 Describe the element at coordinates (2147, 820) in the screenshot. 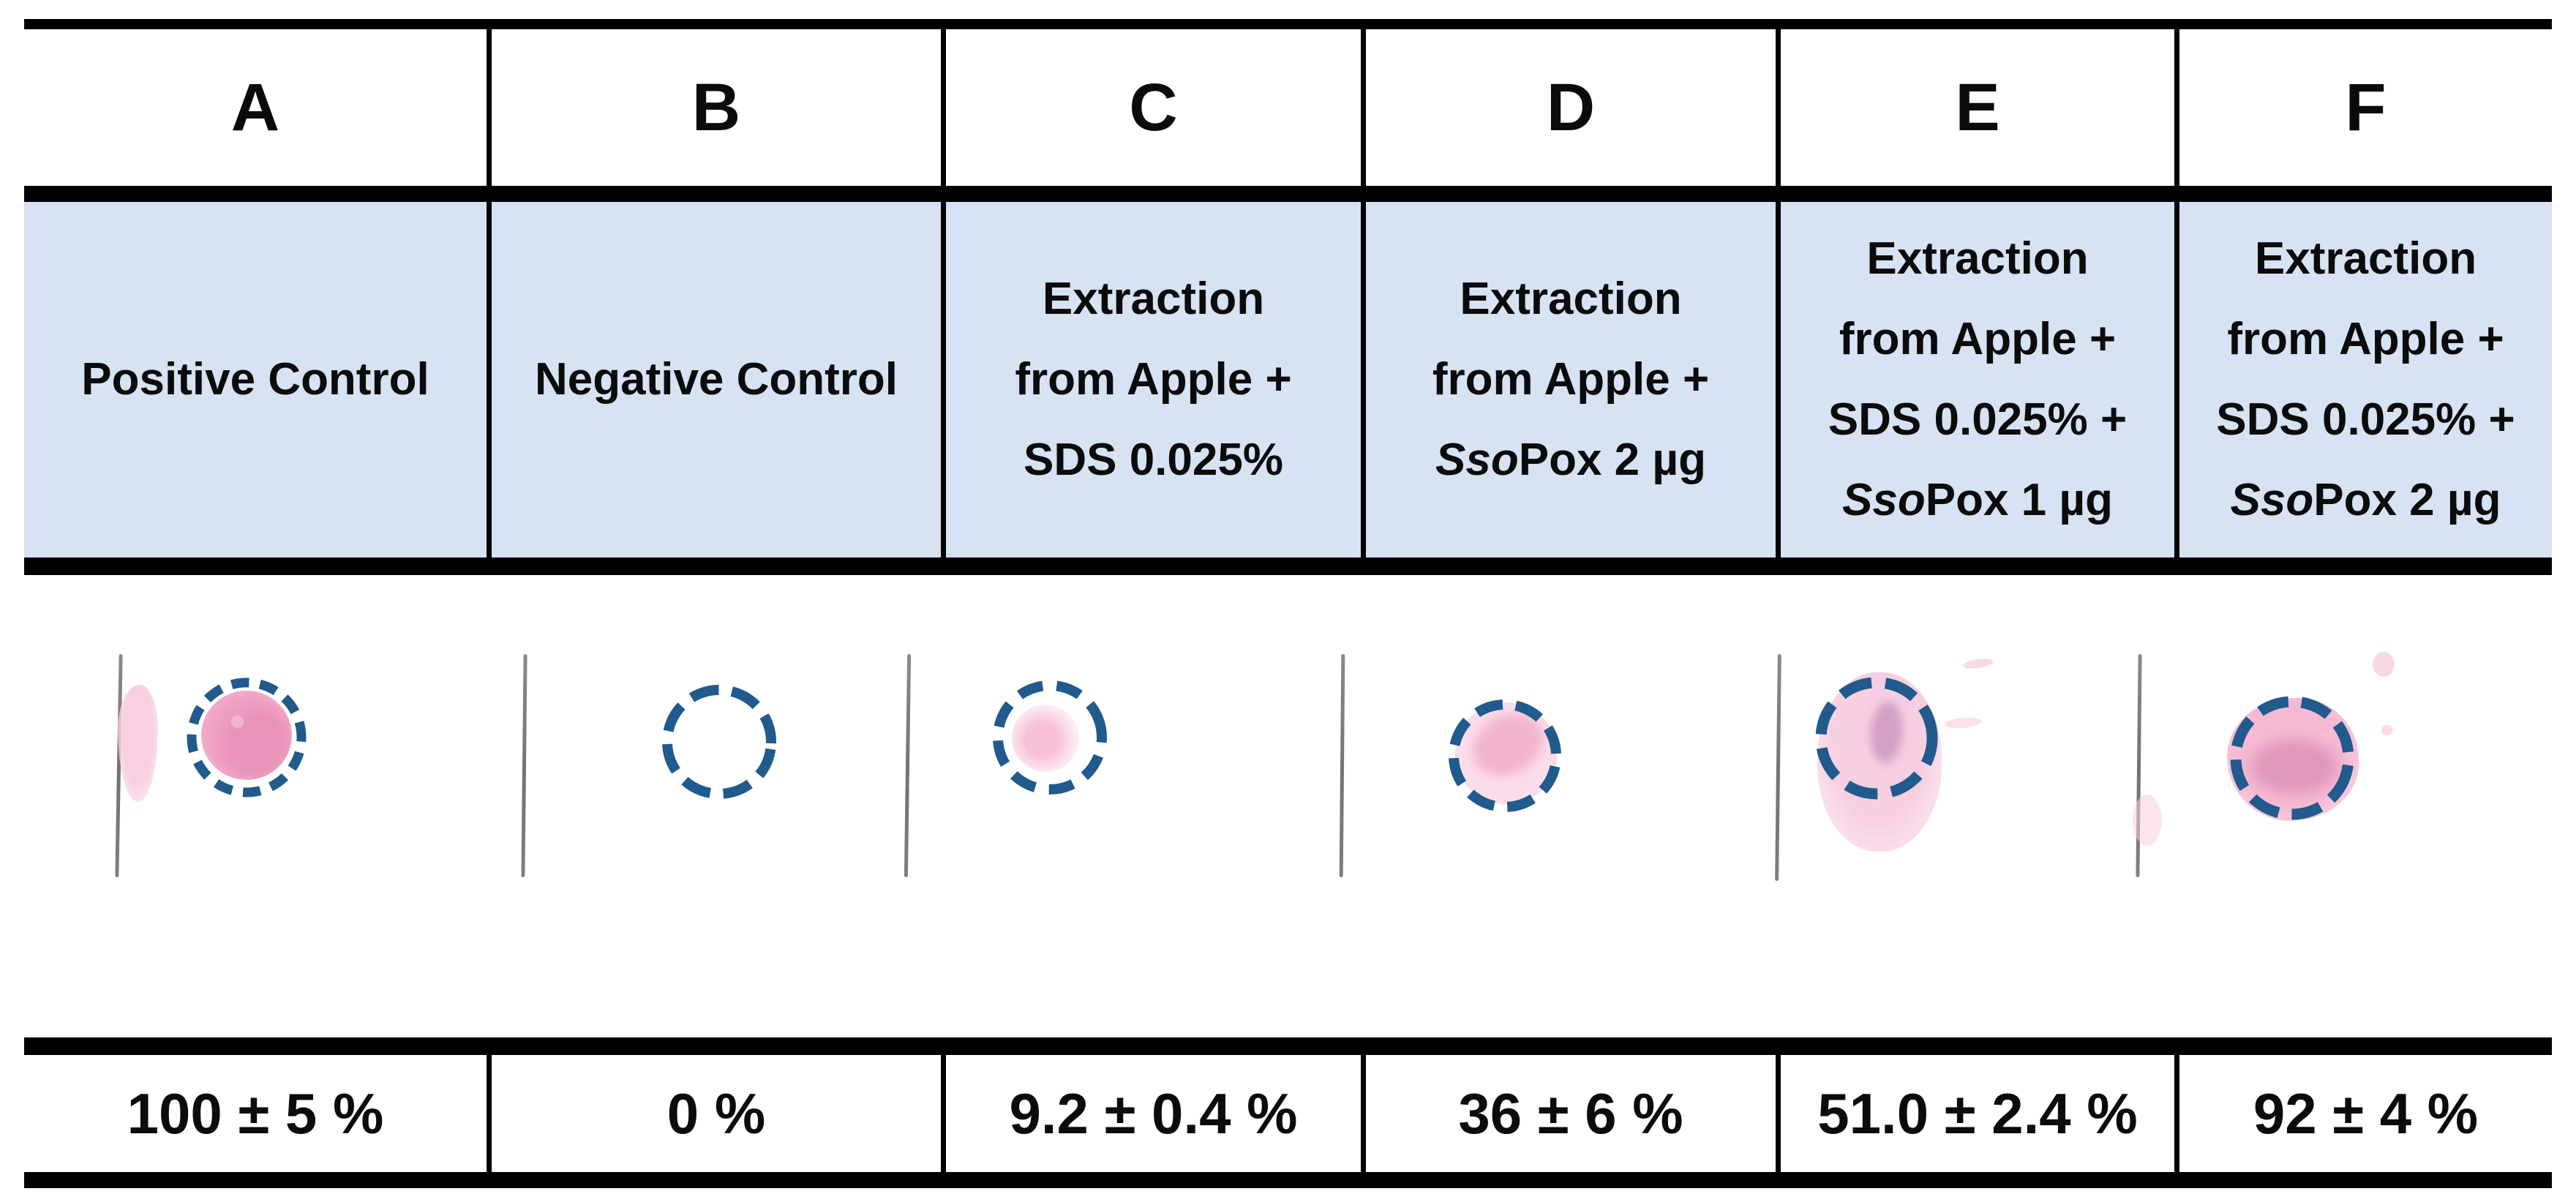

I see `pink-smudge-f` at that location.